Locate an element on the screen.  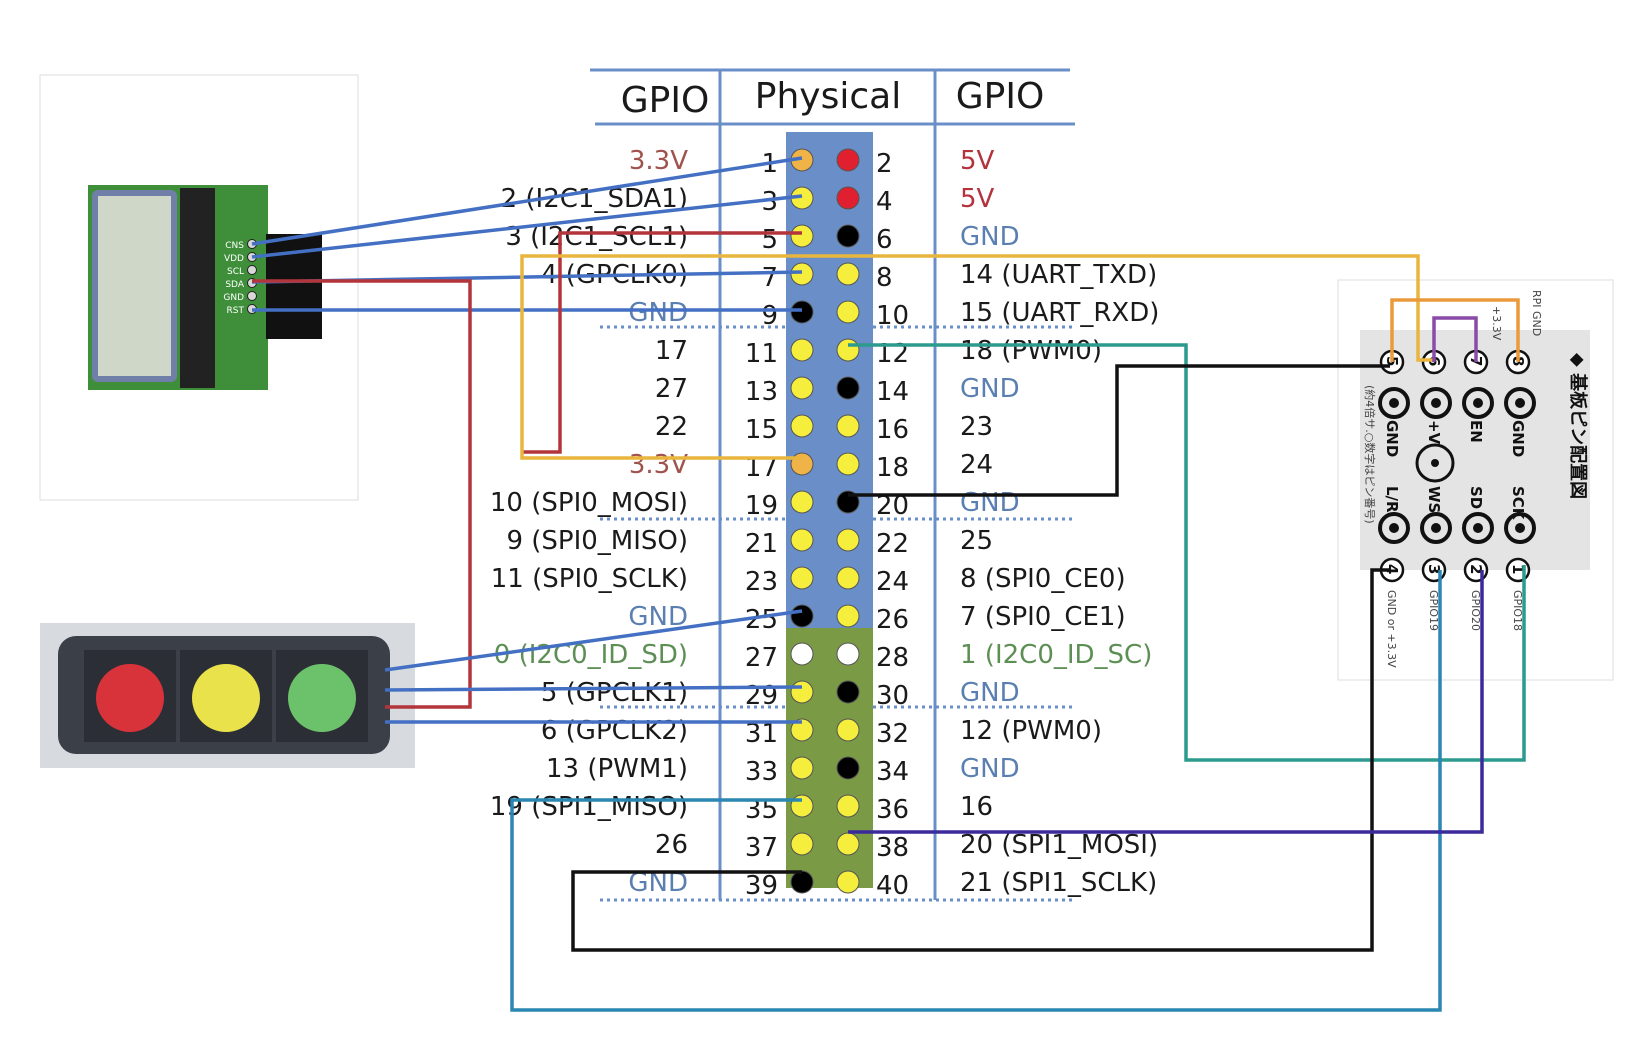
right-pin-number: 6 is located at coordinates (884, 240).